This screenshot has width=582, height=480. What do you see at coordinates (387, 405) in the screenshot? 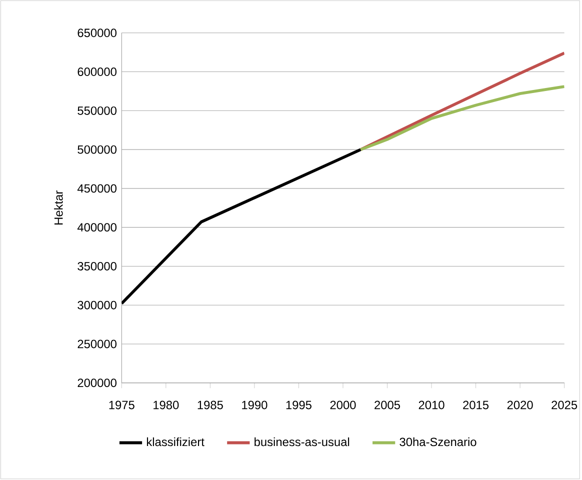
I see `x-tick-label: 2005` at bounding box center [387, 405].